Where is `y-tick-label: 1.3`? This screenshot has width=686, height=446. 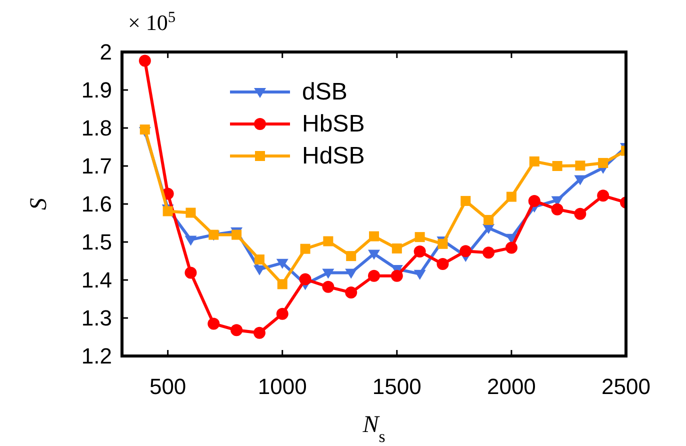 y-tick-label: 1.3 is located at coordinates (96, 318).